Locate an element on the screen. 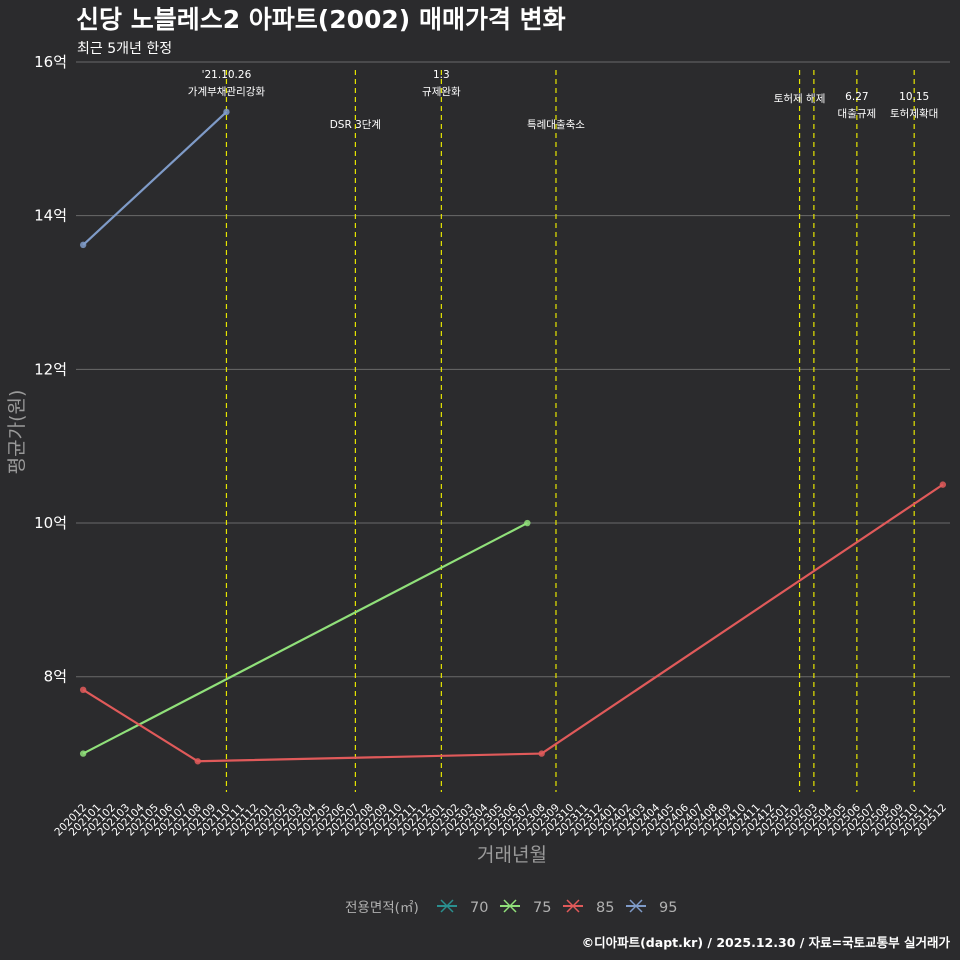 The image size is (960, 960). legend-title: 전용면적(㎡) is located at coordinates (382, 908).